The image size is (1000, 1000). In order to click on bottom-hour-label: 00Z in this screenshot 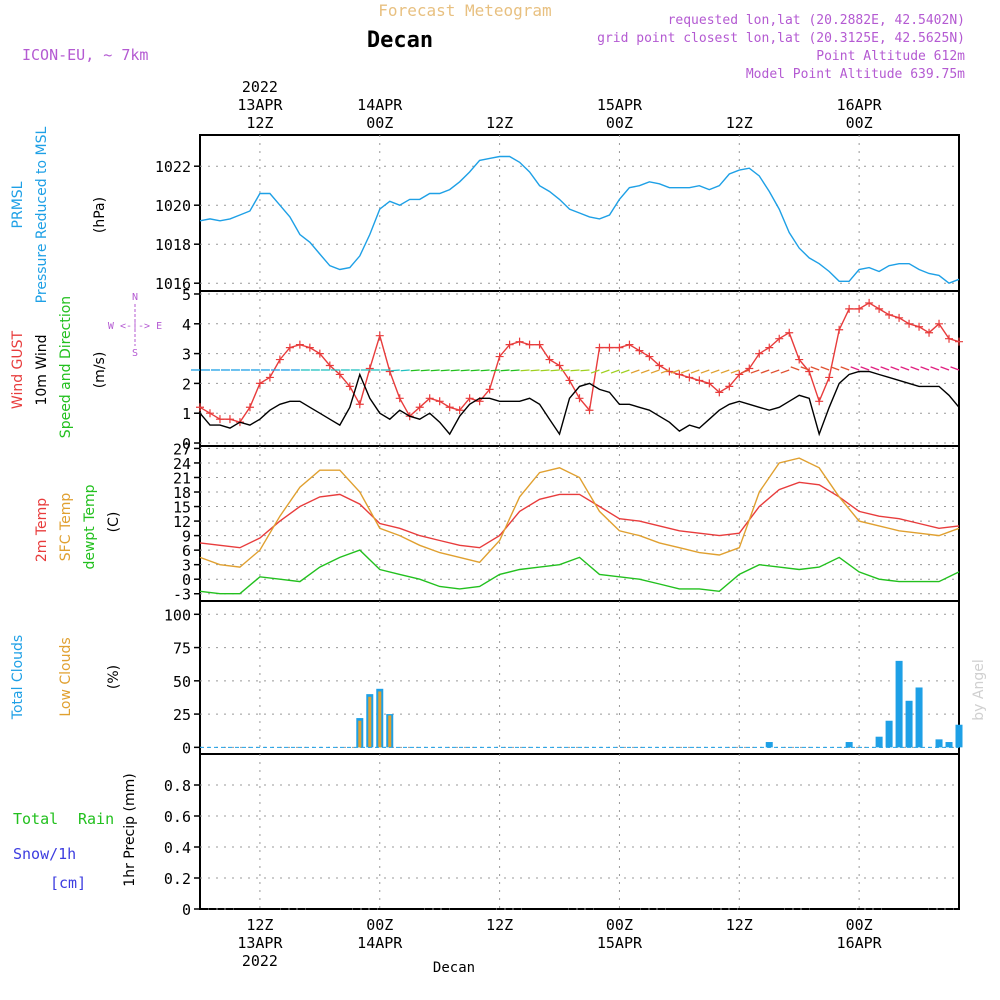, I will do `click(619, 925)`.